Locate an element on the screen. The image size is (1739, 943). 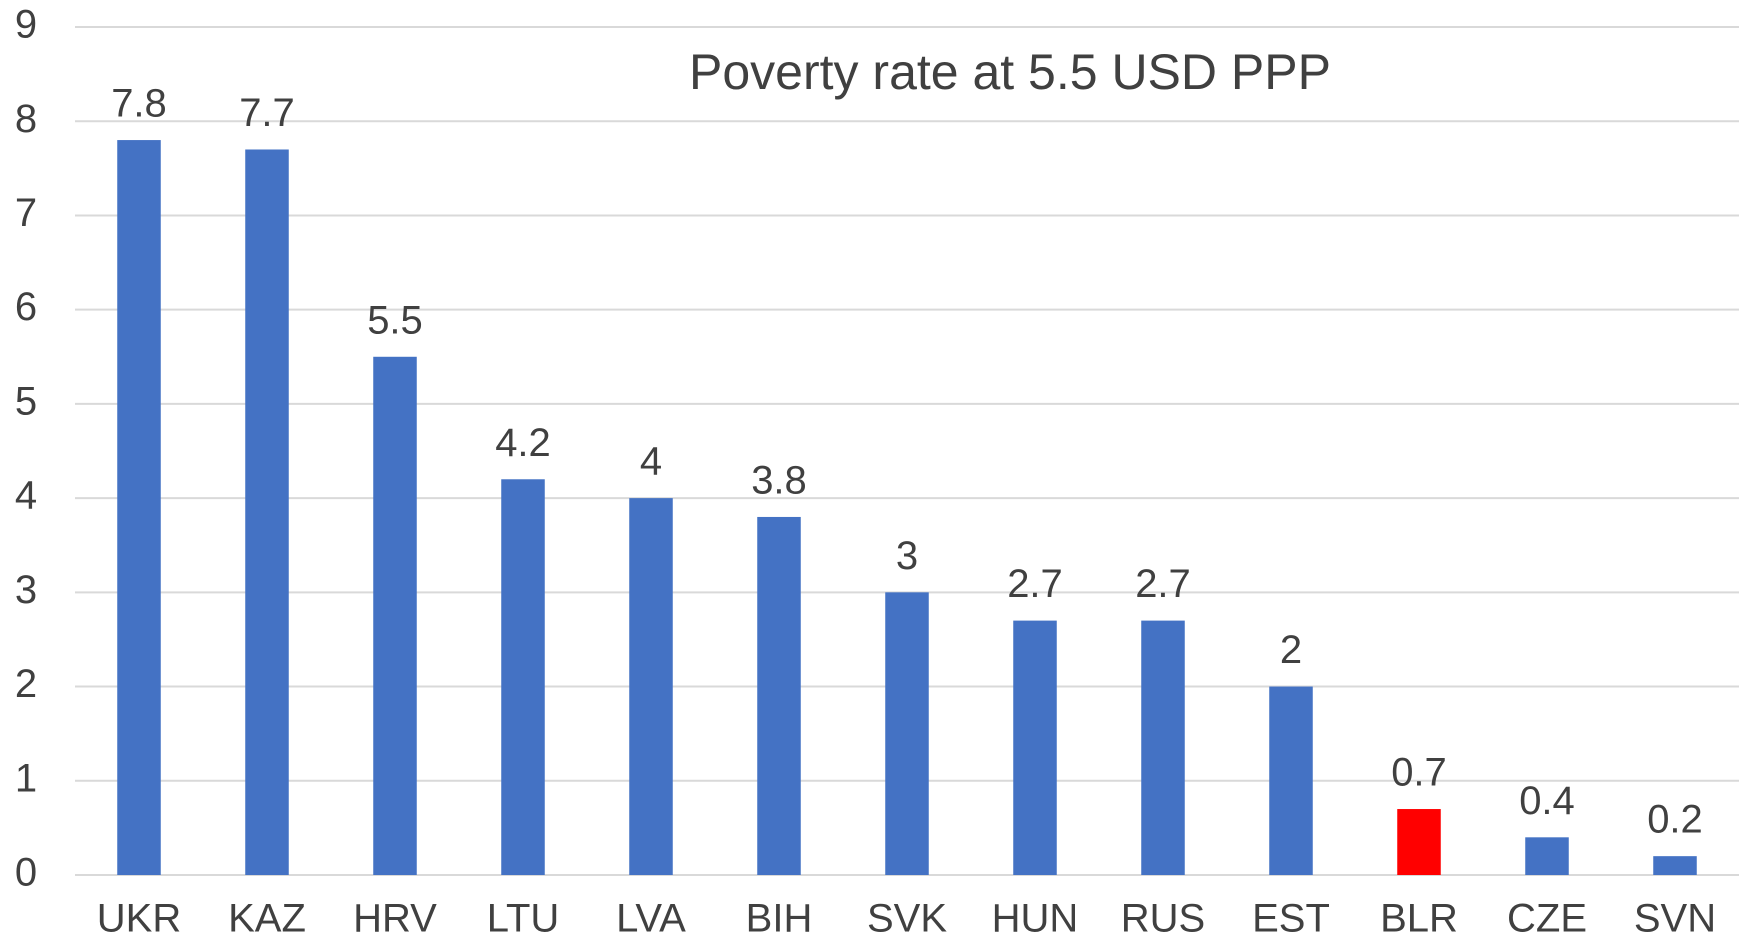
x-tick-label: BLR is located at coordinates (1419, 919).